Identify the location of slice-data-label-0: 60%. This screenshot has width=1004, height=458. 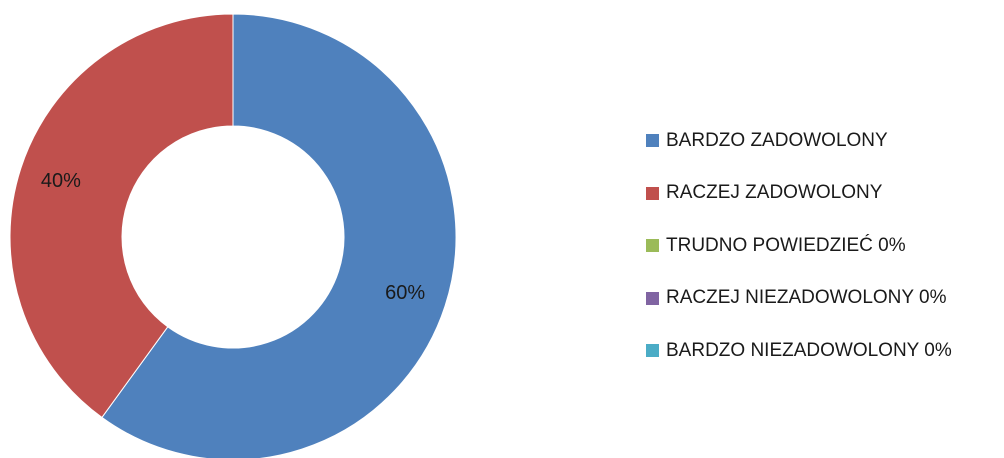
(405, 293).